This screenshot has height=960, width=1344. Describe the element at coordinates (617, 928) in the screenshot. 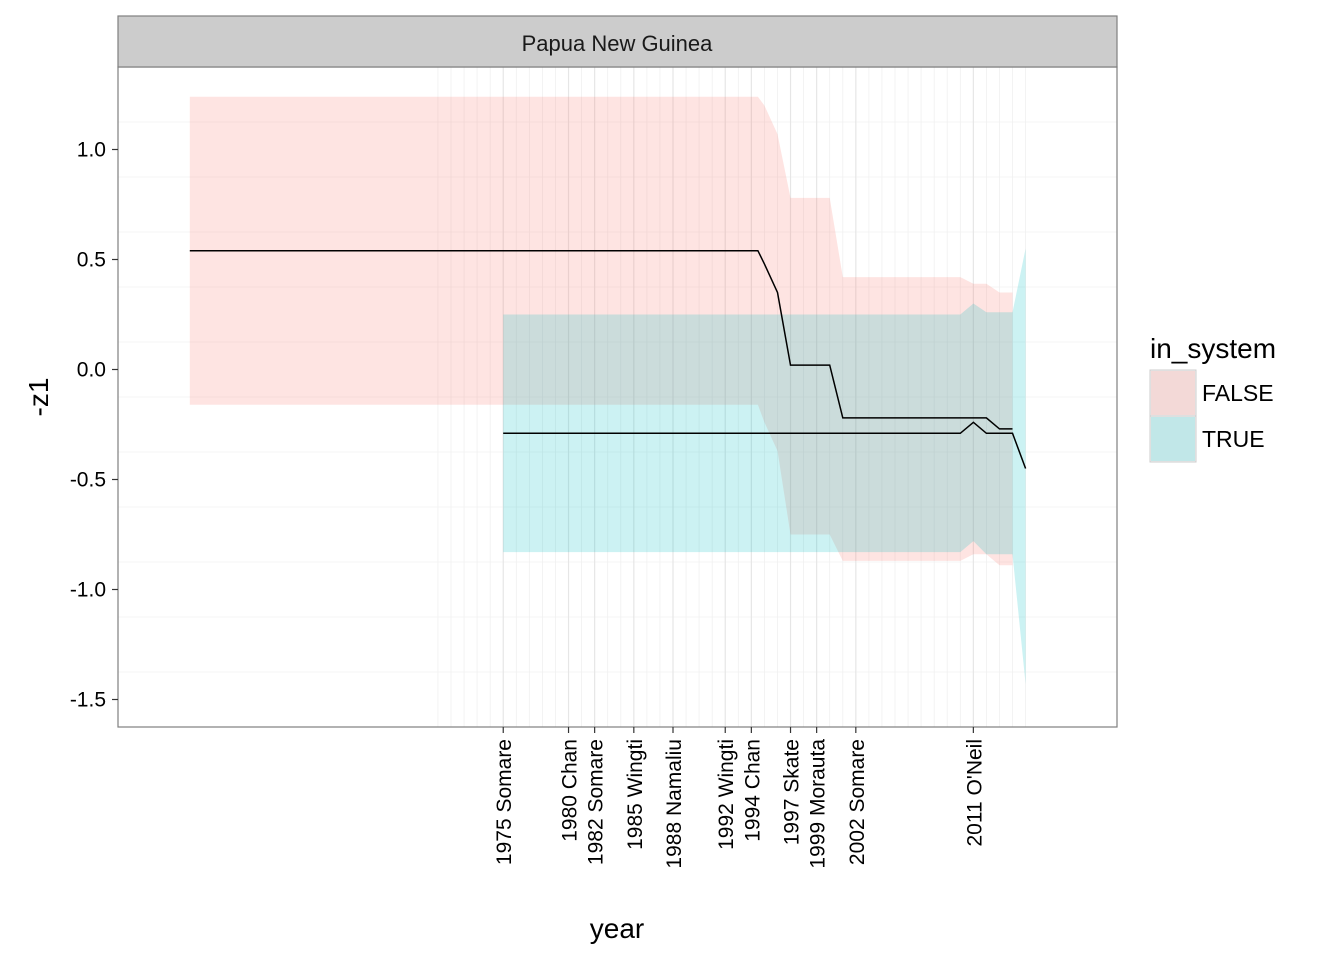

I see `x-axis-title: year` at that location.